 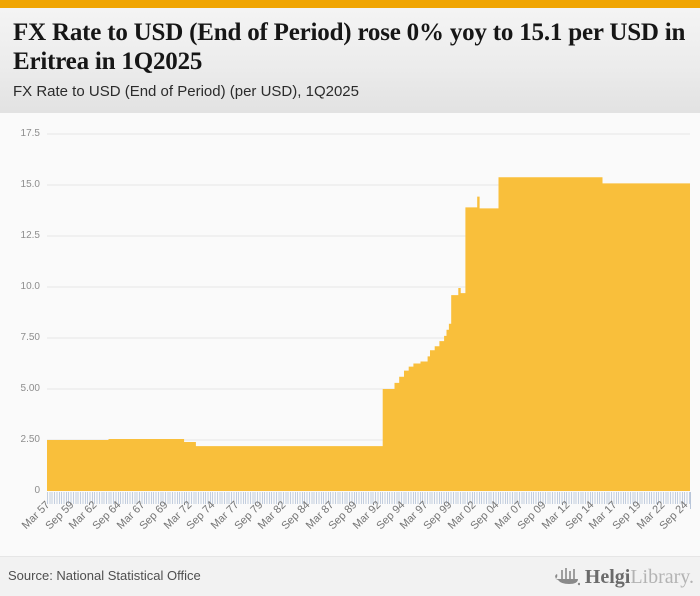 What do you see at coordinates (350, 4) in the screenshot?
I see `top-accent-bar` at bounding box center [350, 4].